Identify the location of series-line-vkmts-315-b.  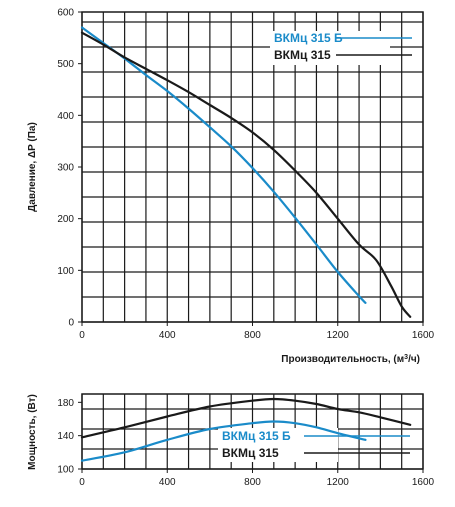
(223, 441).